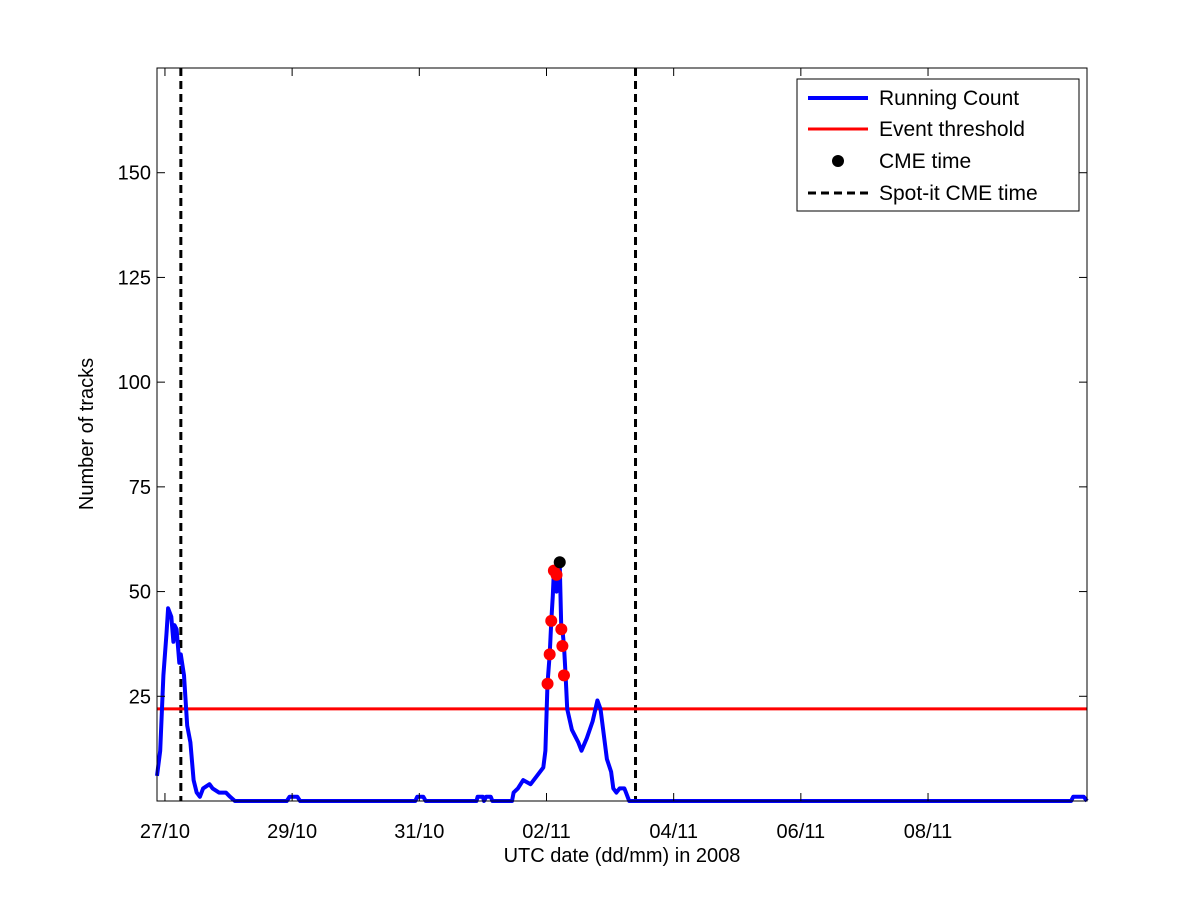 The image size is (1201, 906). What do you see at coordinates (673, 832) in the screenshot?
I see `x-tick-label: 04/11` at bounding box center [673, 832].